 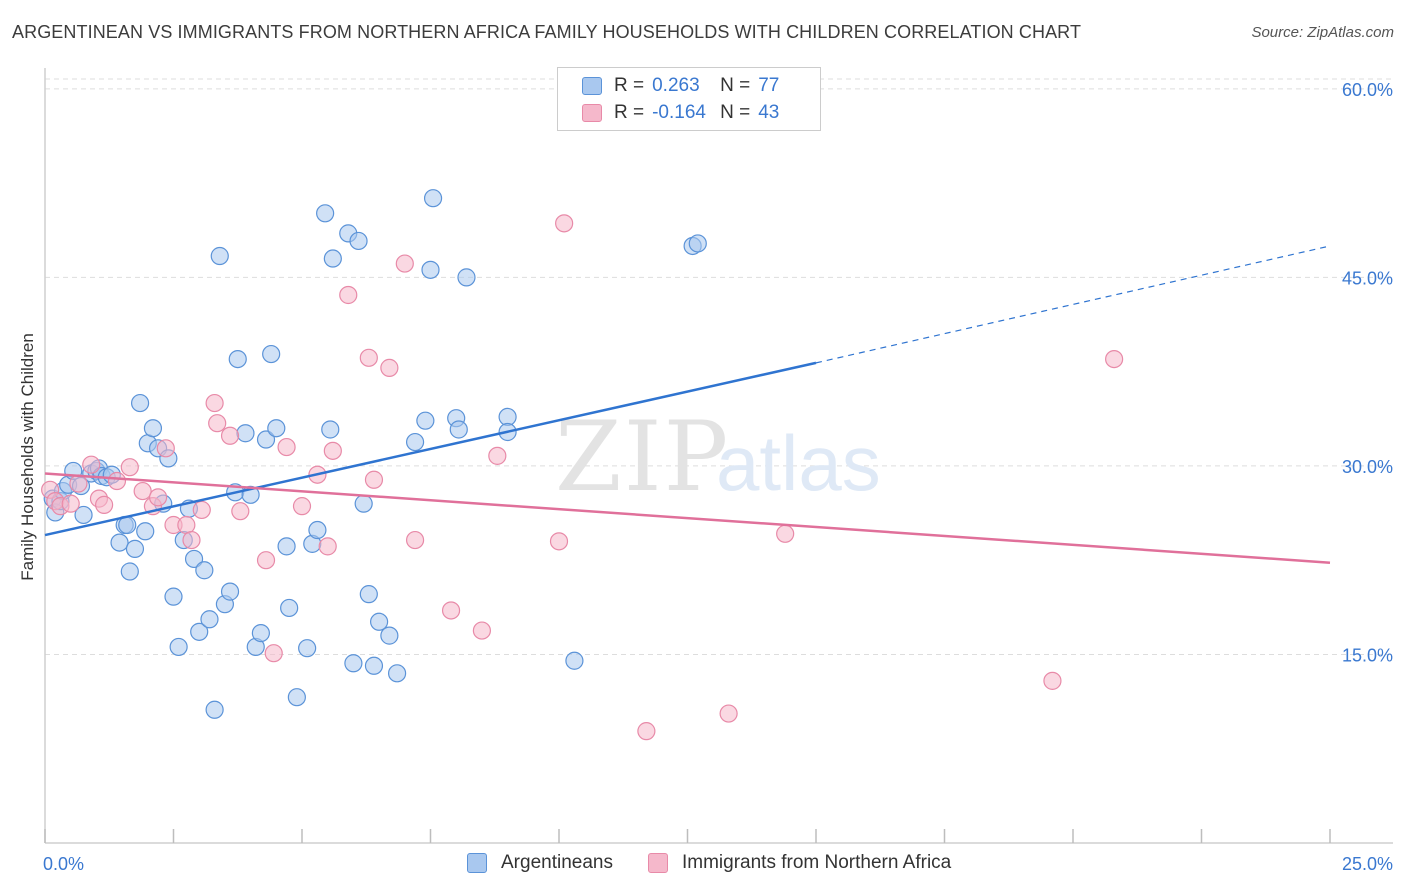 What do you see at coordinates (592, 86) in the screenshot?
I see `legend-swatch-blue` at bounding box center [592, 86].